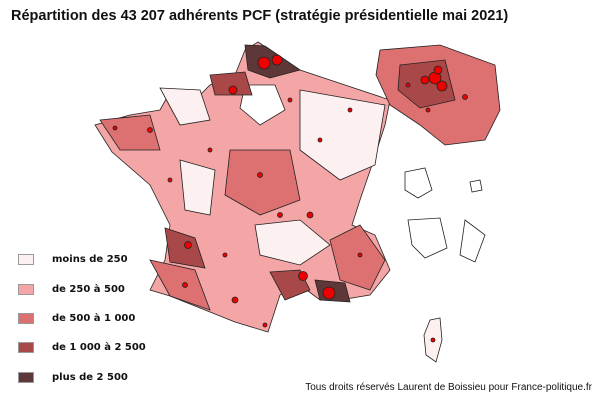 The image size is (600, 400). I want to click on region-light-alps, so click(292, 242).